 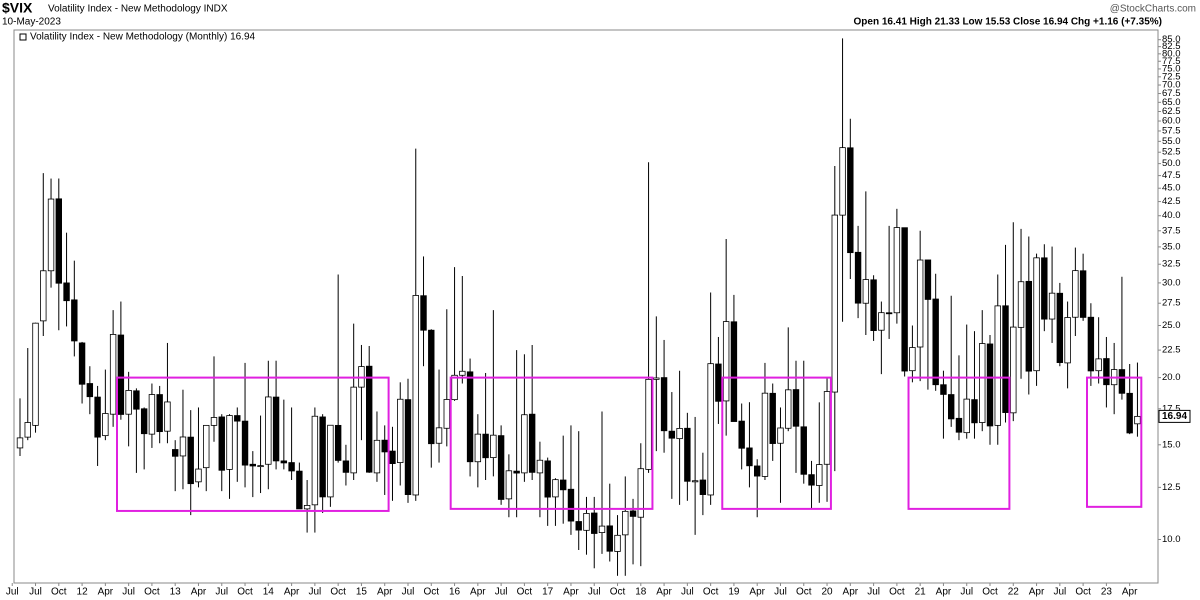 I want to click on y-tick-label: 27.5, so click(x=1171, y=303).